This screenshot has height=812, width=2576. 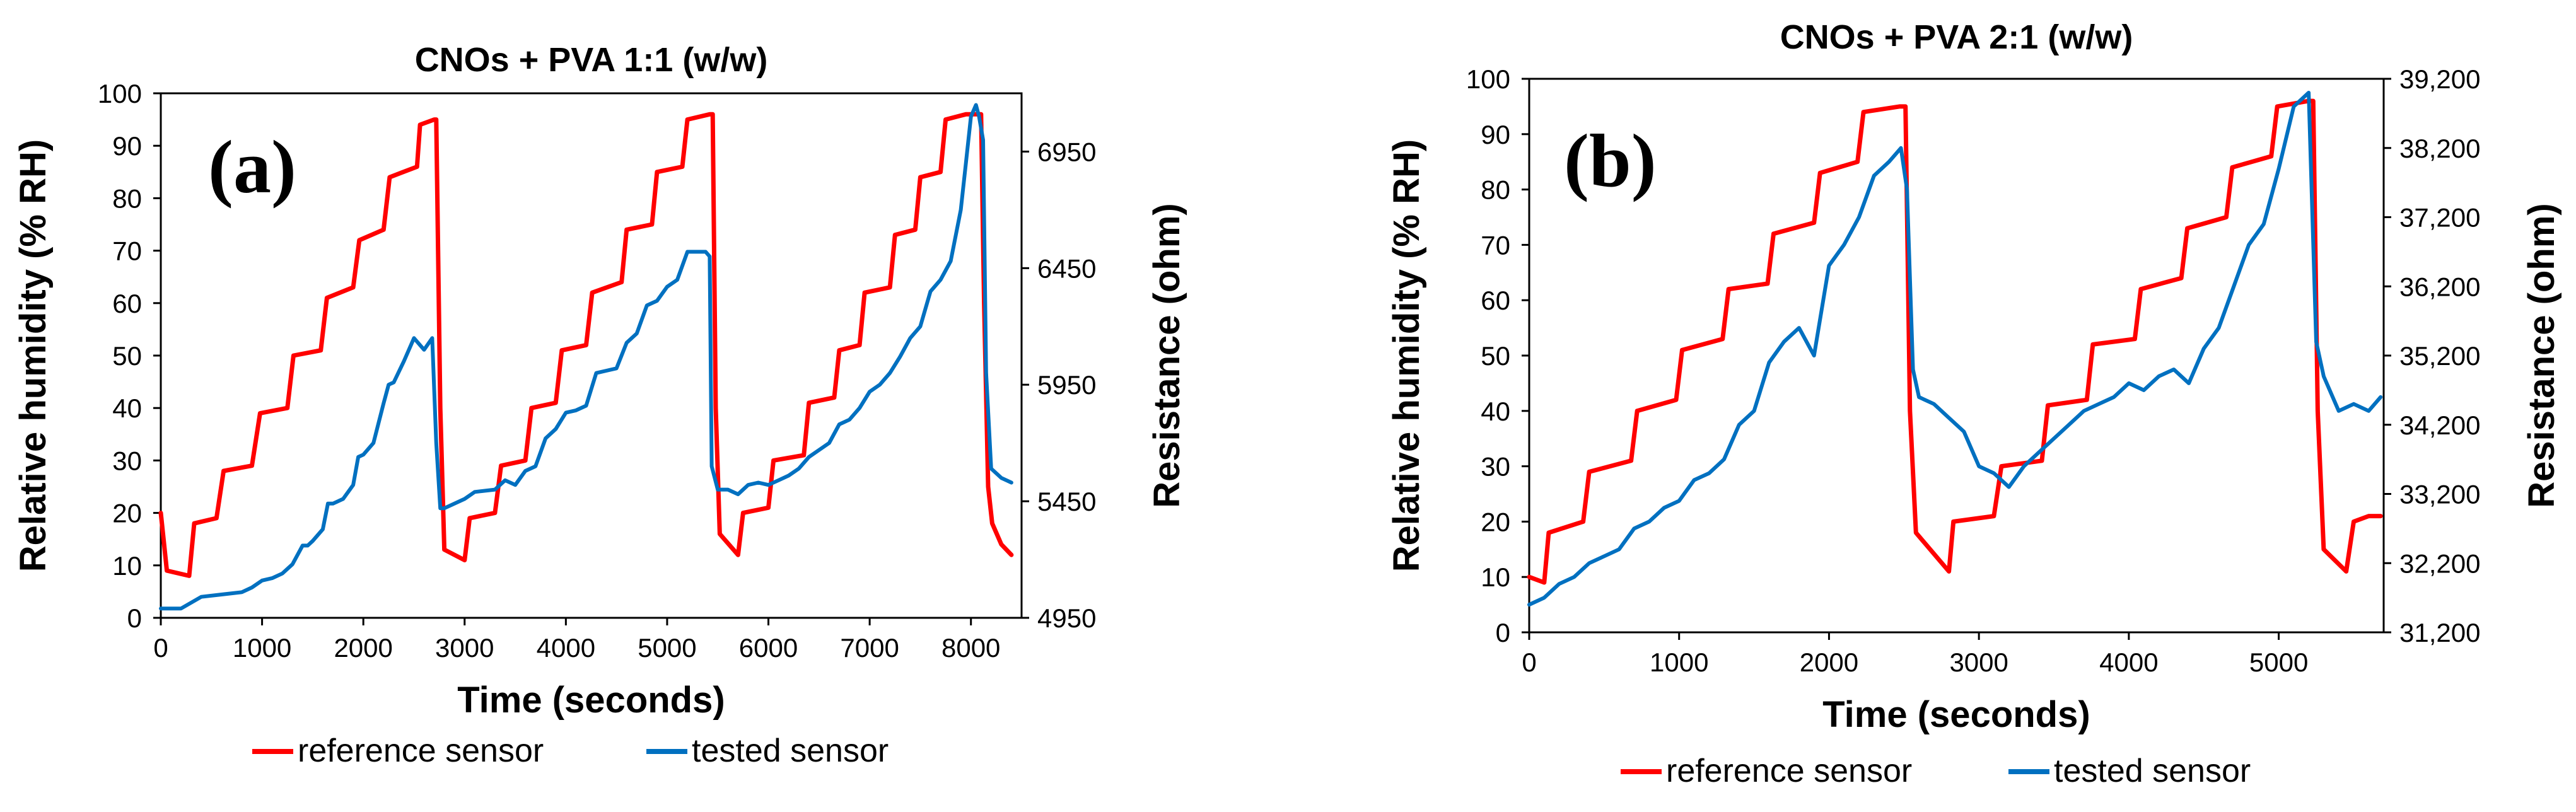 I want to click on y2-tick-label: 32,200, so click(x=2439, y=563).